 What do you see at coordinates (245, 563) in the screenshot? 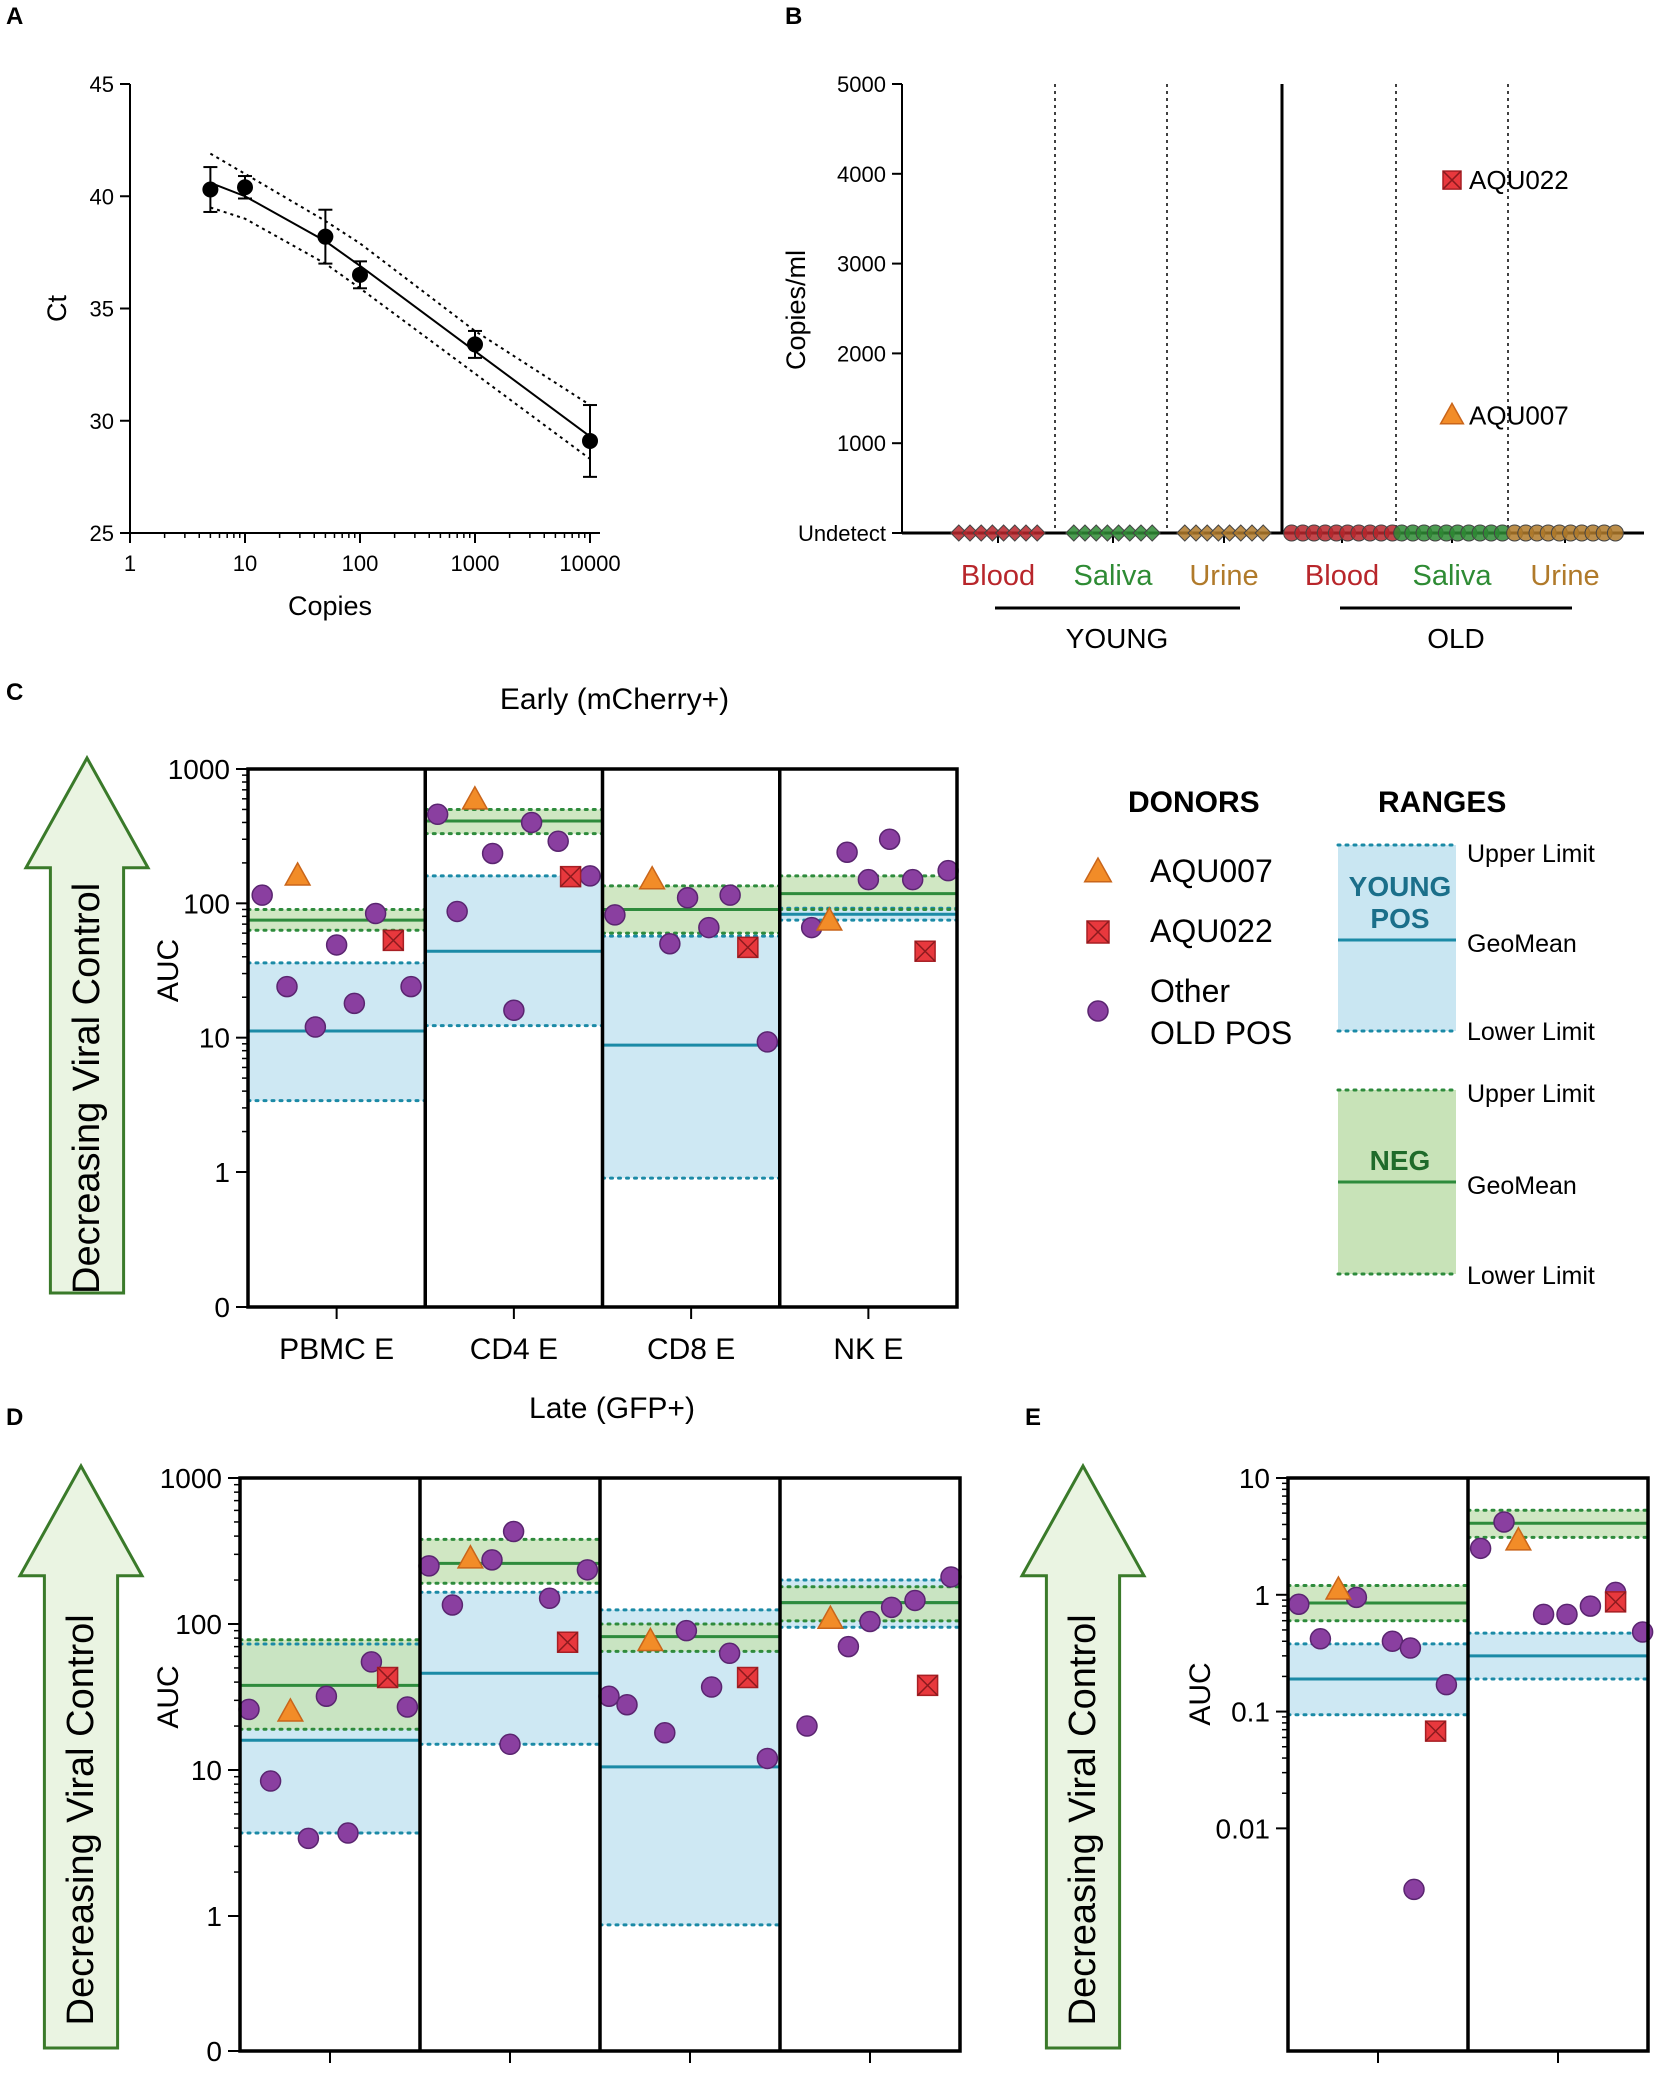
I see `x-tick-label: 10` at bounding box center [245, 563].